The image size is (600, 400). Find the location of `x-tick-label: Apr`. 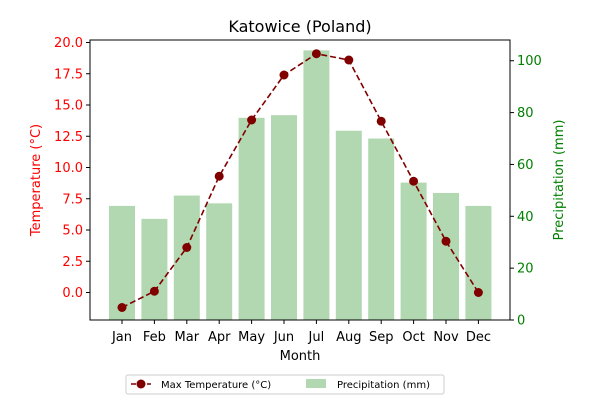

x-tick-label: Apr is located at coordinates (219, 337).